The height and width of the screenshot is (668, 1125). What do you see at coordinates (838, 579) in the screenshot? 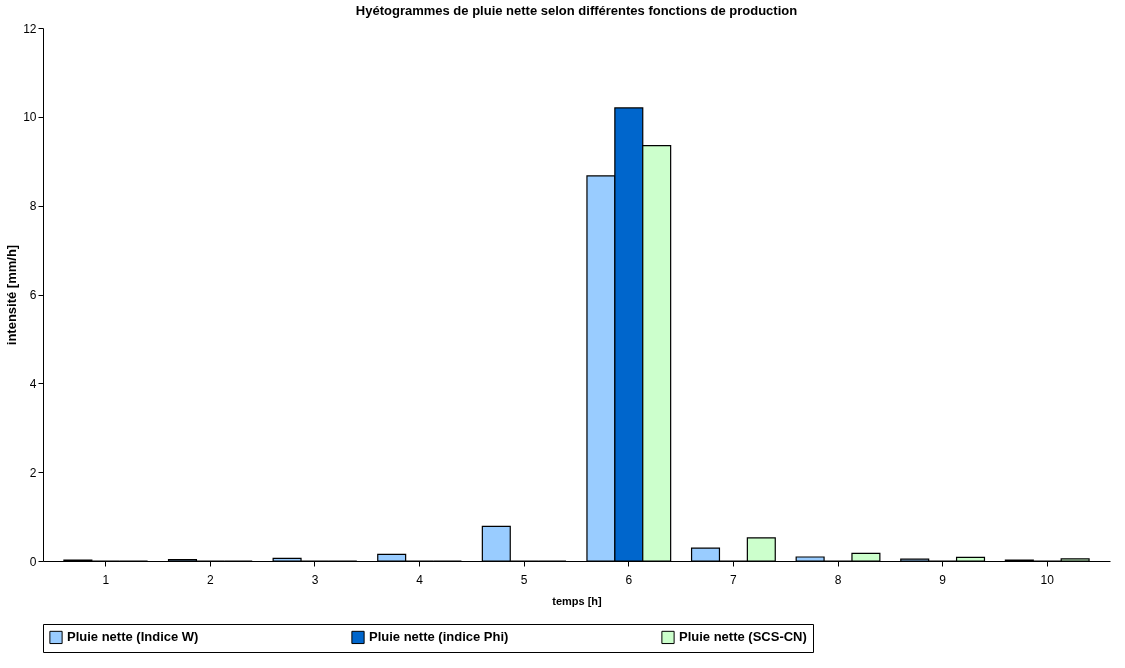
I see `x-tick-label: 8` at bounding box center [838, 579].